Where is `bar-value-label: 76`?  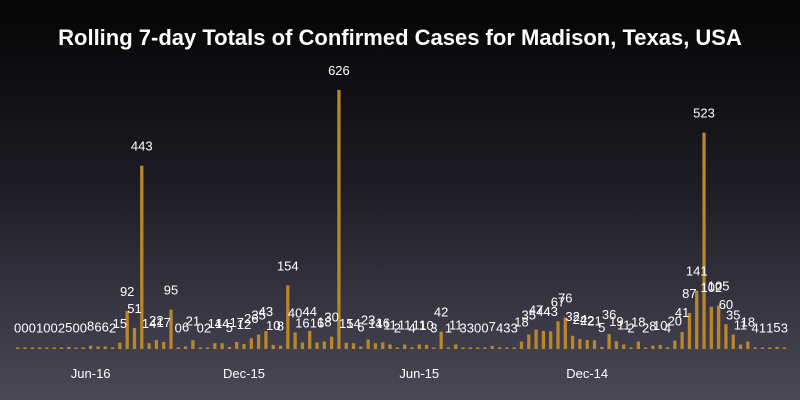 bar-value-label: 76 is located at coordinates (565, 298).